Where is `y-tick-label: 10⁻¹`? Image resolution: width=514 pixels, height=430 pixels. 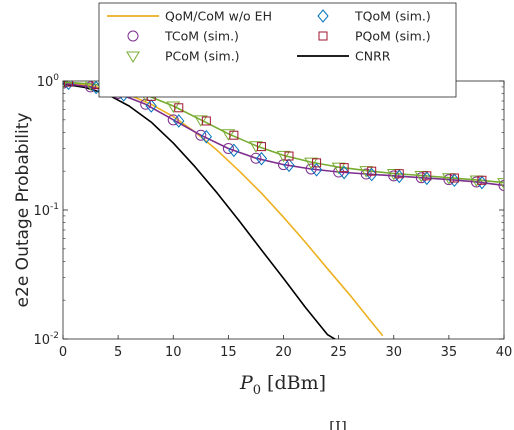
y-tick-label: 10⁻¹ is located at coordinates (46, 210).